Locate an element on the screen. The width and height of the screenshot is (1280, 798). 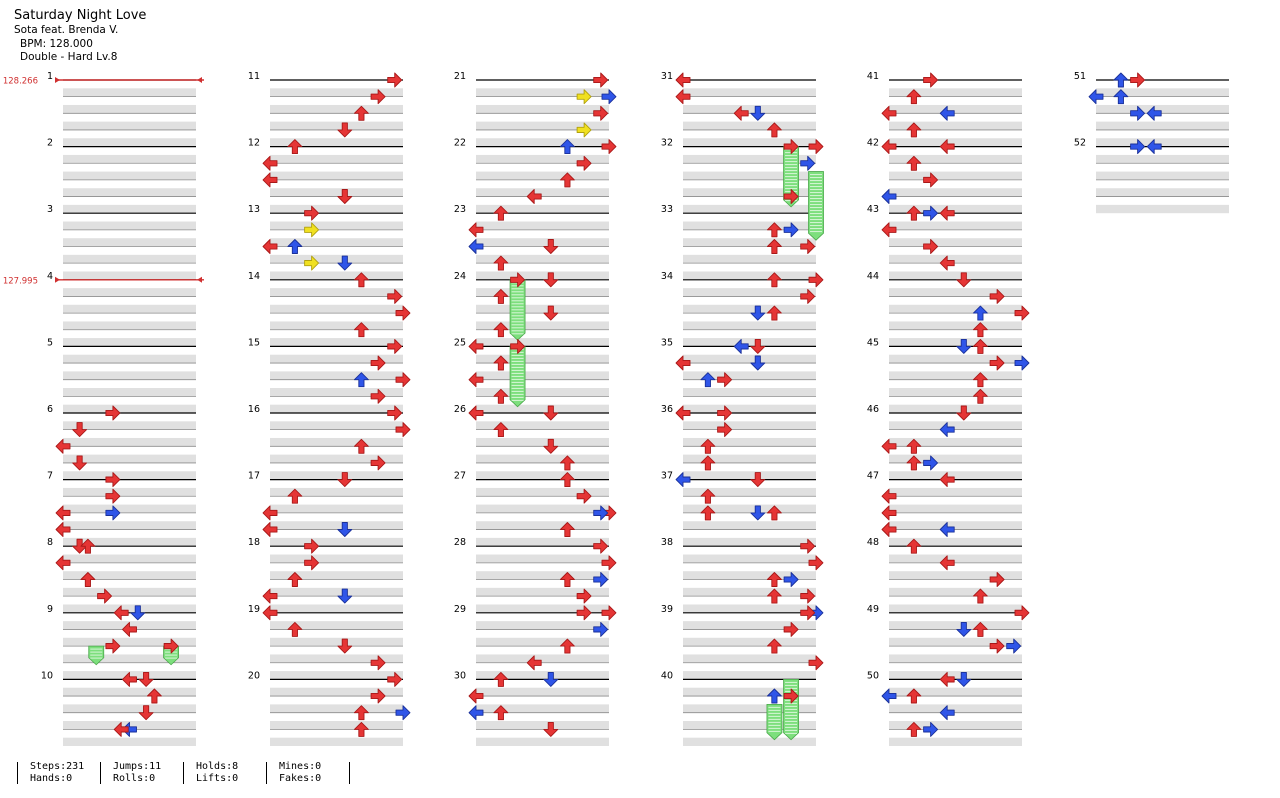
measure-30: 30 is located at coordinates (531, 708).